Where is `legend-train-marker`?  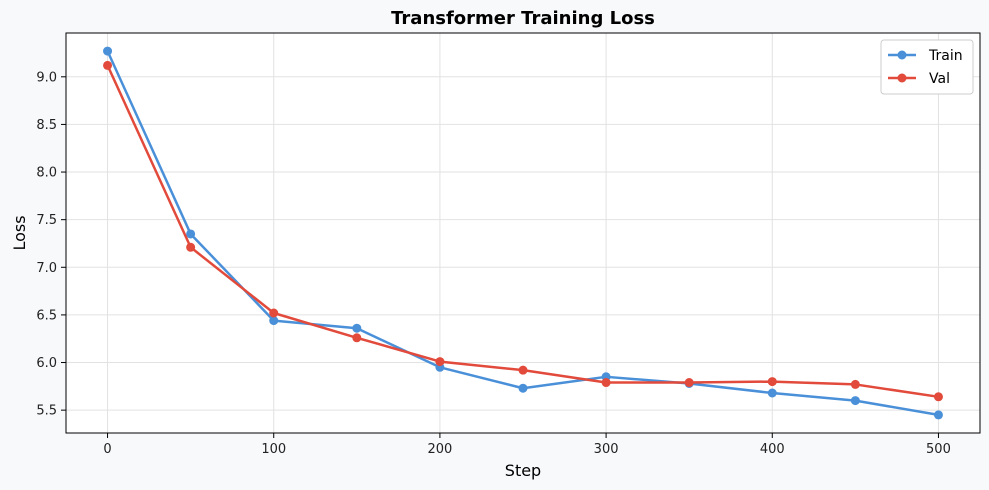
legend-train-marker is located at coordinates (902, 55).